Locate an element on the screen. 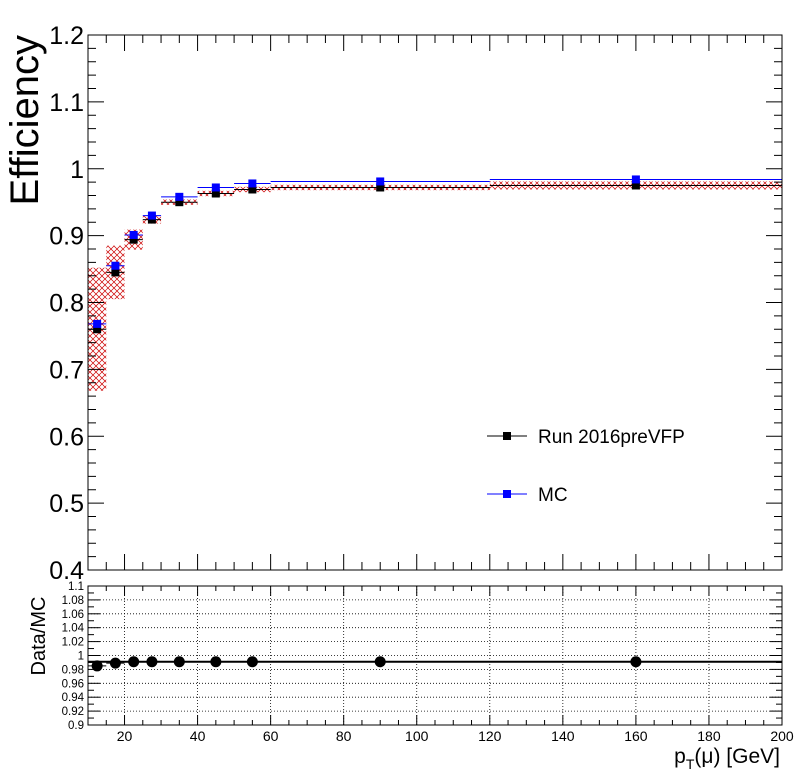 This screenshot has width=798, height=776. y-tick-label: 0.4 is located at coordinates (66, 571).